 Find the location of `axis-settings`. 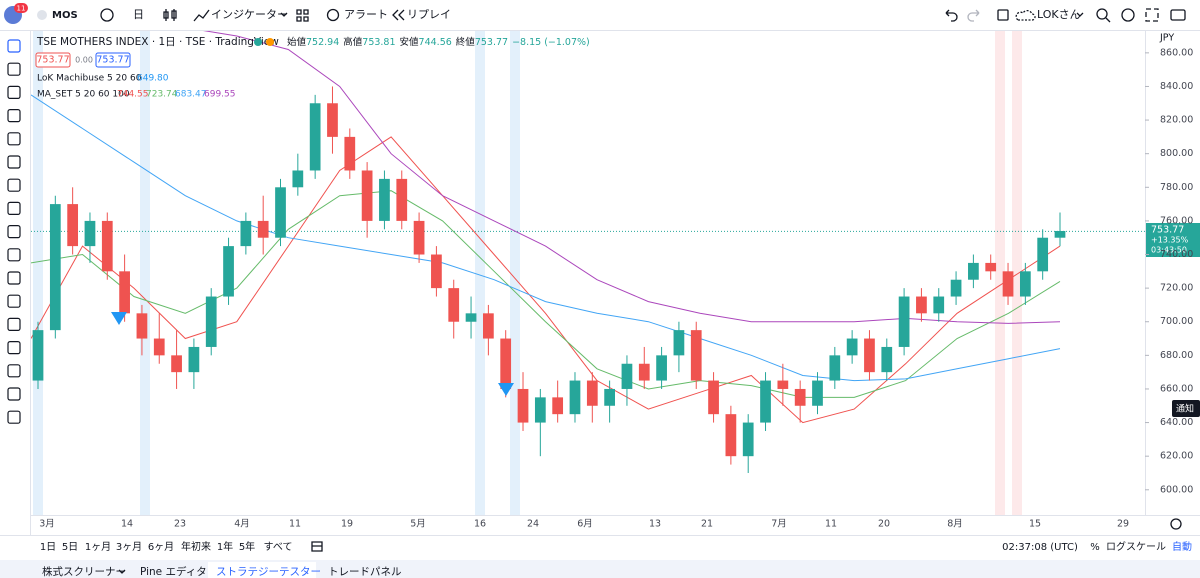

axis-settings is located at coordinates (1176, 524).